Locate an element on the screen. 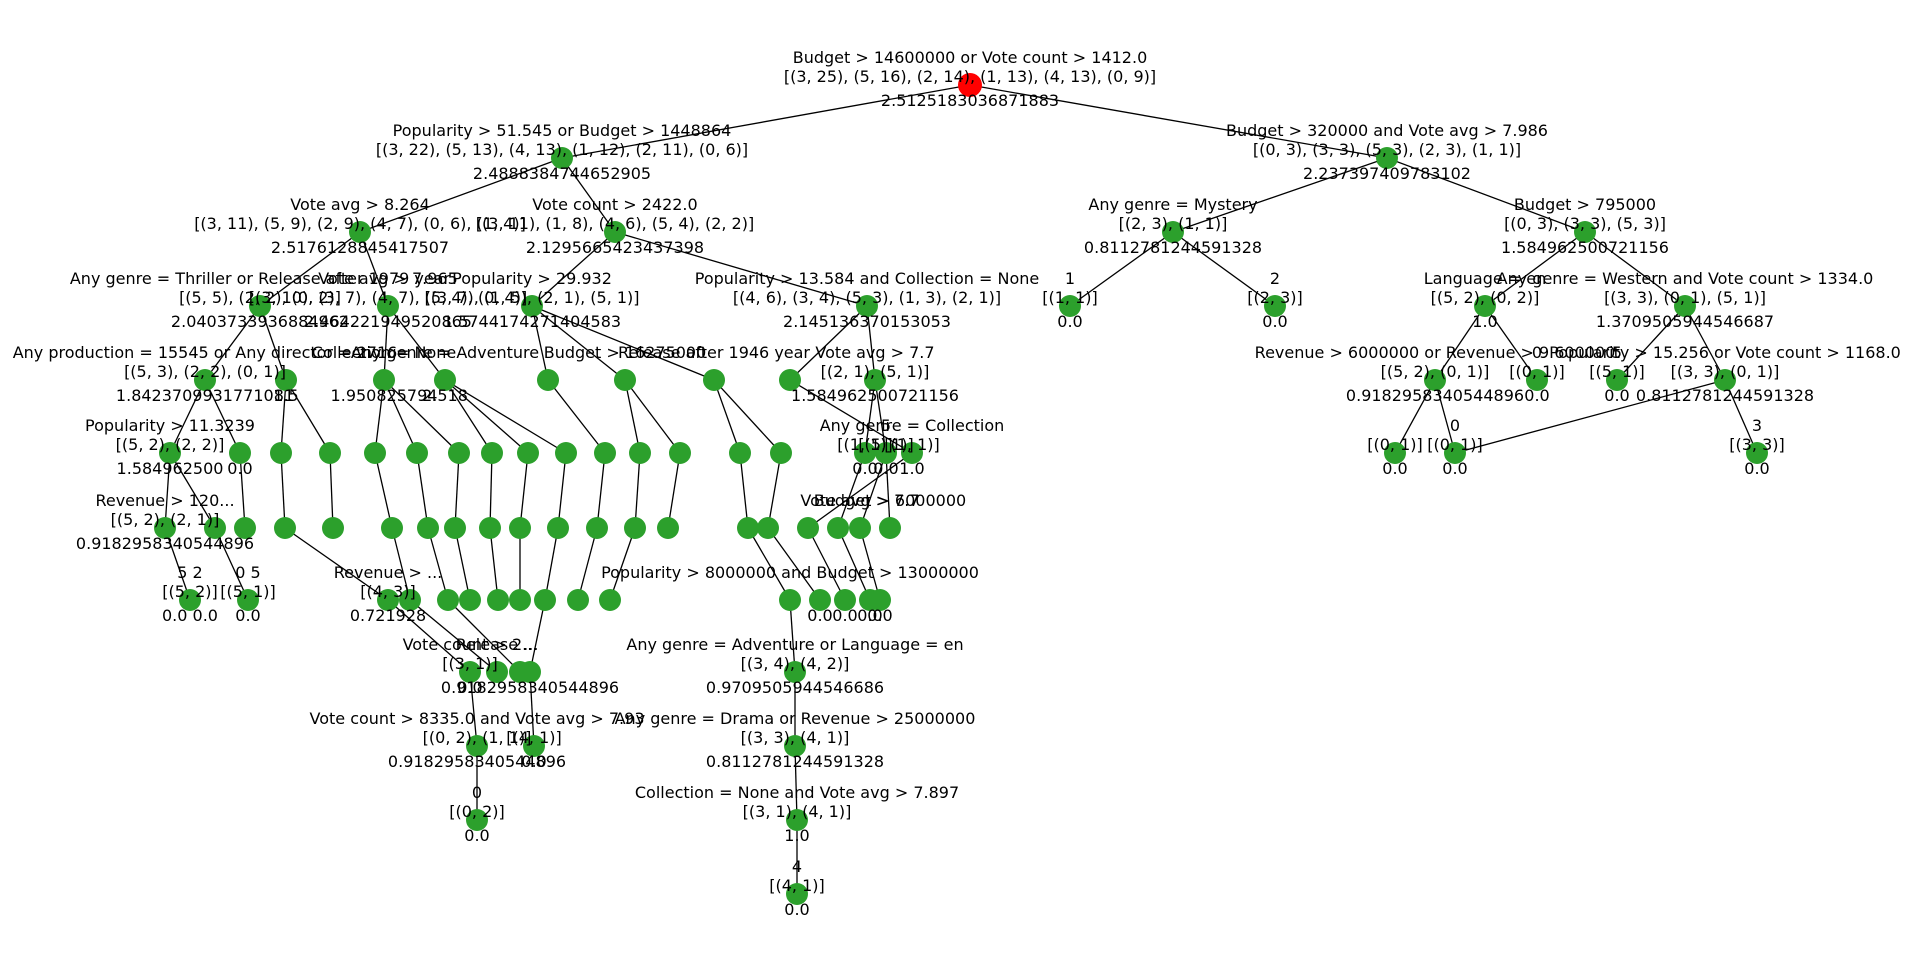 Image resolution: width=1920 pixels, height=975 pixels. node-class-counts: [(4, 1)] is located at coordinates (534, 737).